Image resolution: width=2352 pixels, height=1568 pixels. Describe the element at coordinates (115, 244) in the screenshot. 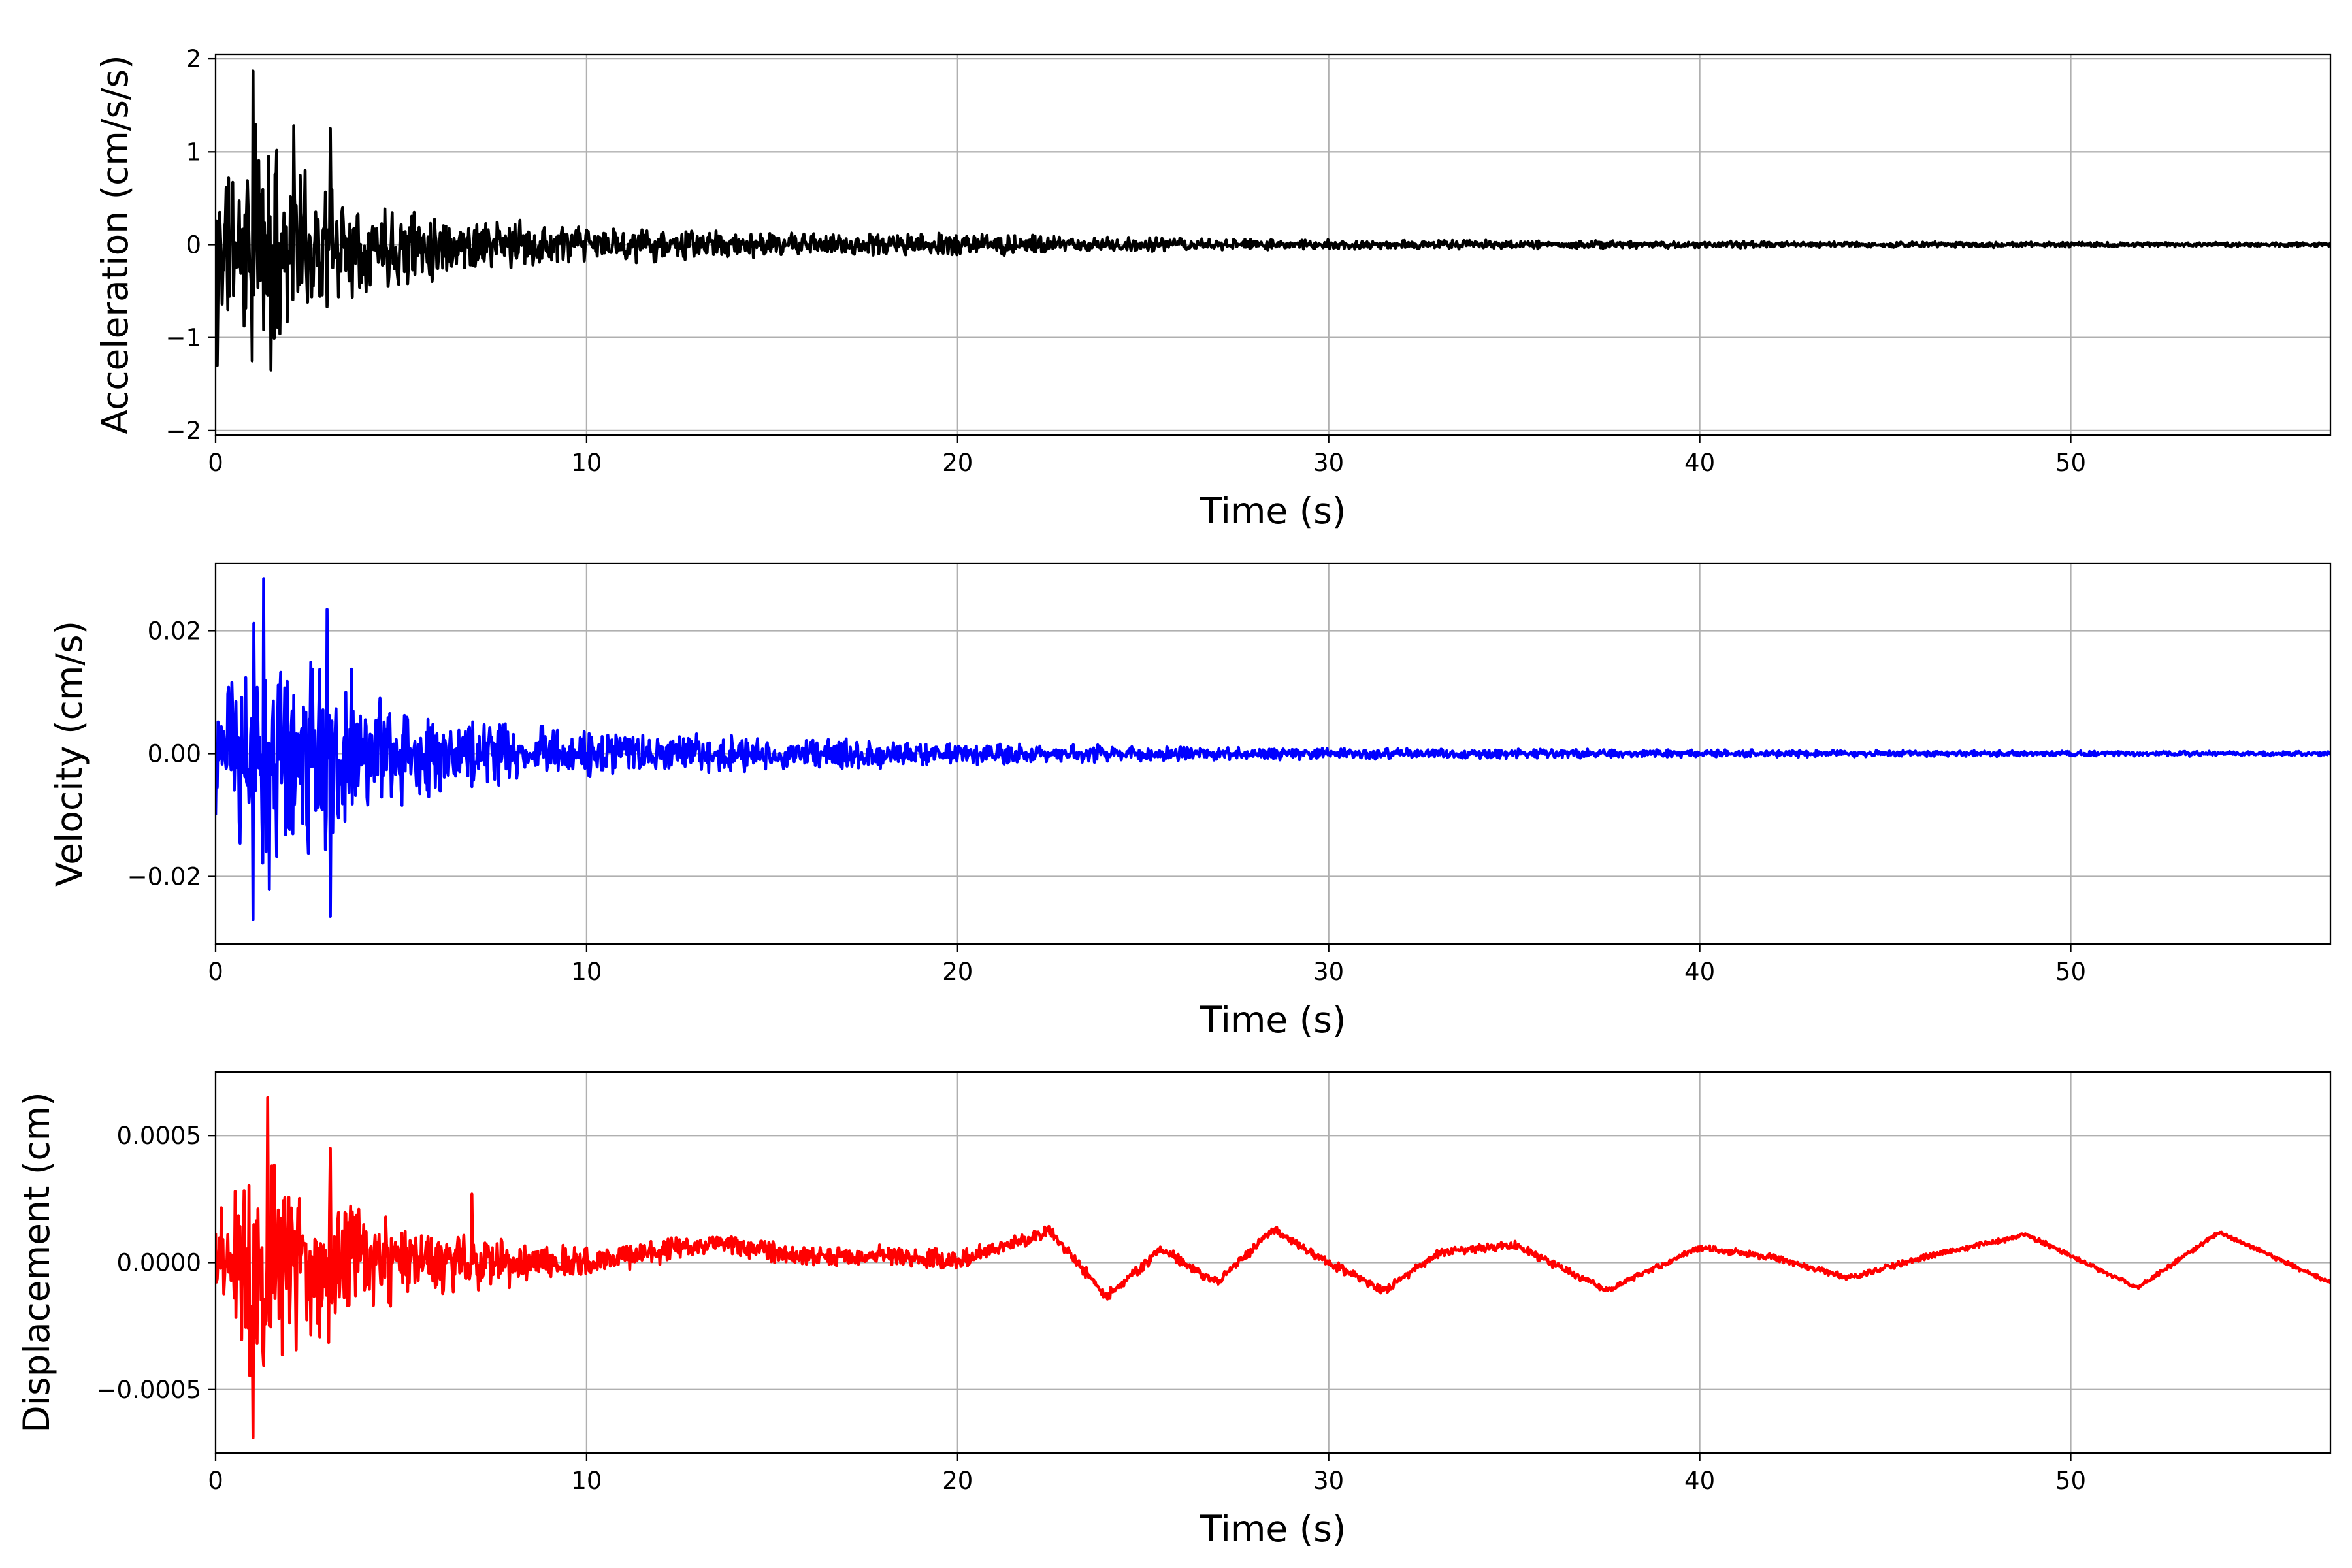

I see `acceleration-y-axis-label: Acceleration (cm/s/s)` at that location.